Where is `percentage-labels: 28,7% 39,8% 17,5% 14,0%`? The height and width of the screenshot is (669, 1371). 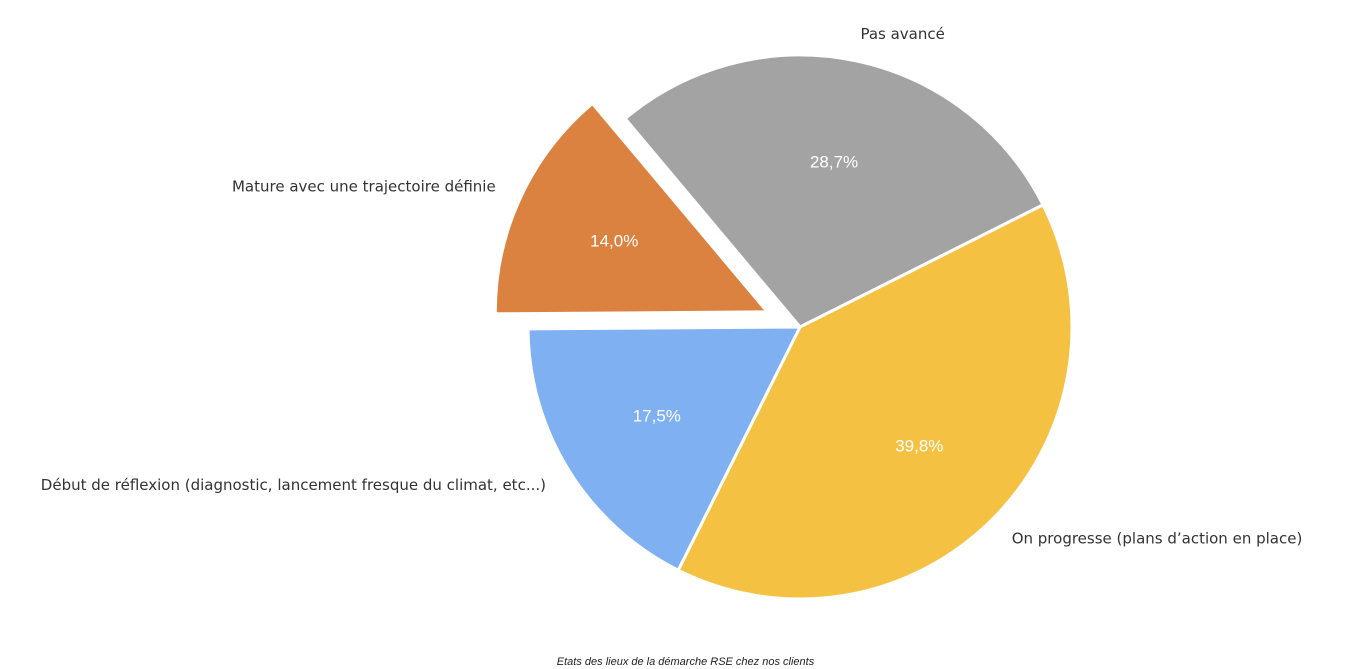 percentage-labels: 28,7% 39,8% 17,5% 14,0% is located at coordinates (766, 303).